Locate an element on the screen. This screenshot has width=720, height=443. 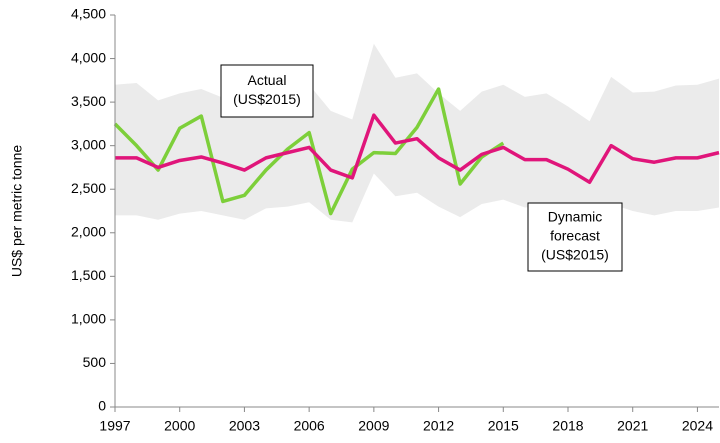
y-tick-label: 500 is located at coordinates (95, 362).